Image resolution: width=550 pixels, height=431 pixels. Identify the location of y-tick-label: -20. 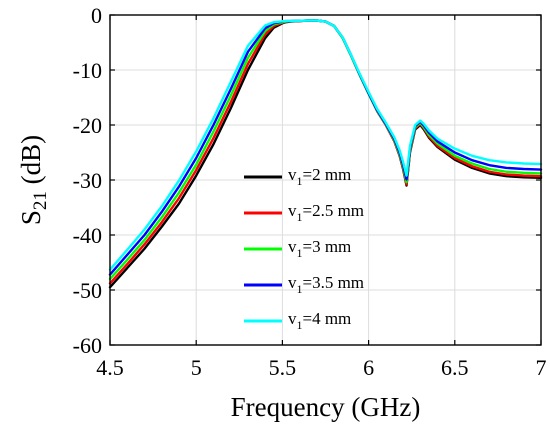
(87, 125).